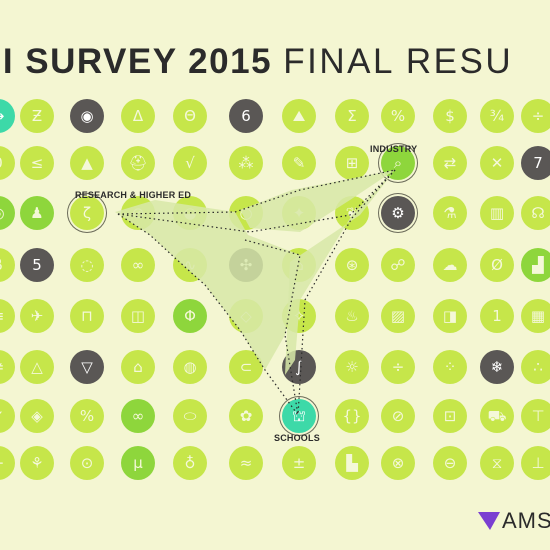 This screenshot has height=550, width=550. I want to click on grid-circle: ⊥, so click(535, 463).